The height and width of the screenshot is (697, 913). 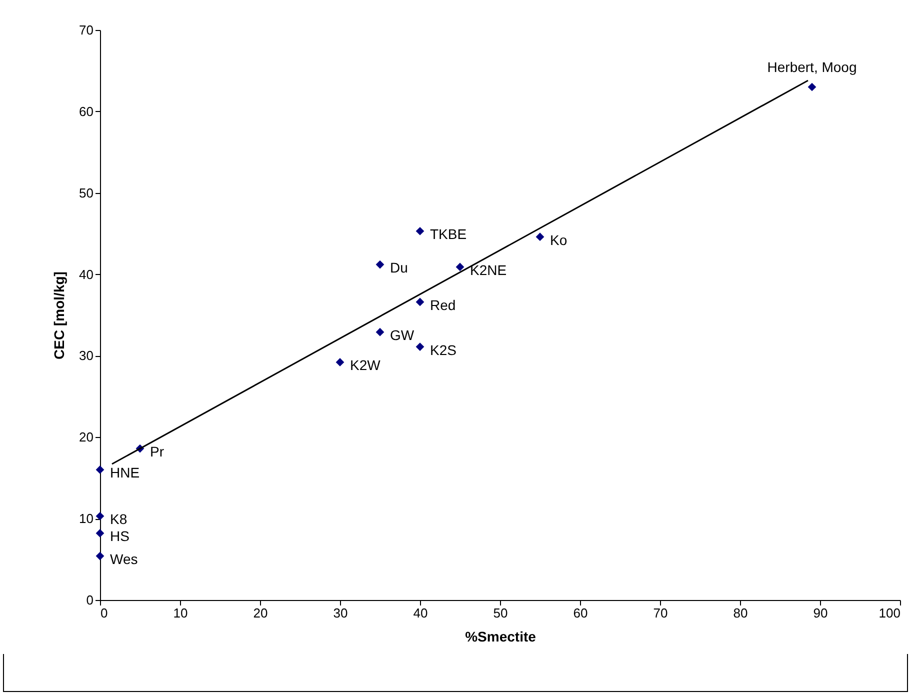 I want to click on annotation: TKBE, so click(x=448, y=234).